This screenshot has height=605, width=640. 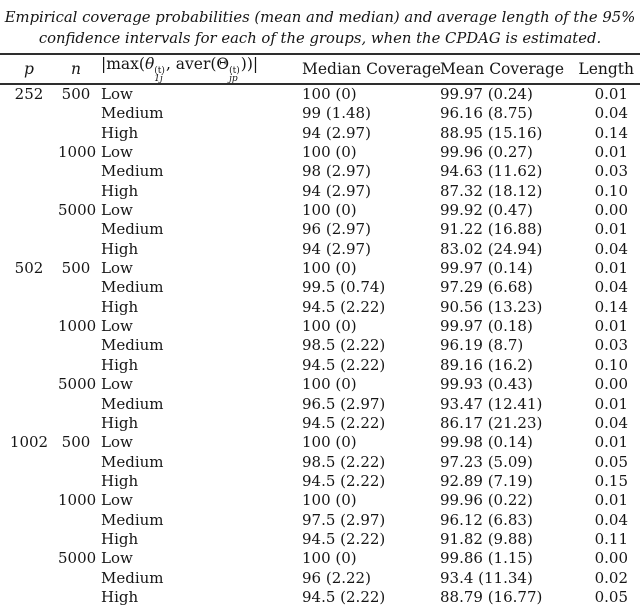 What do you see at coordinates (77, 152) in the screenshot?
I see `cell-n: 1000` at bounding box center [77, 152].